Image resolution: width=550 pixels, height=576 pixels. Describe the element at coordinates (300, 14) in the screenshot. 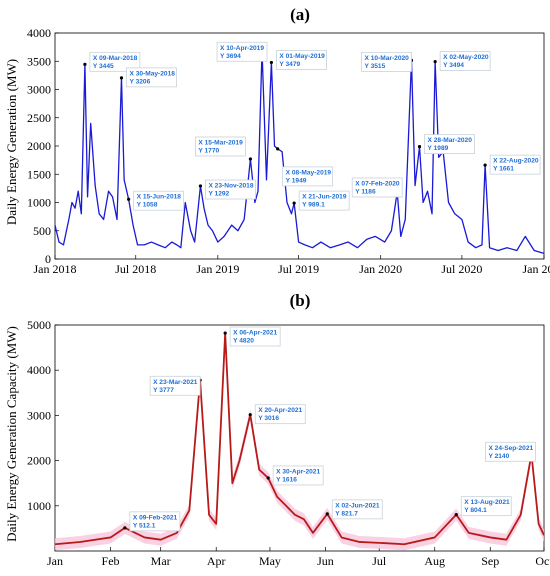

I see `chart-a-title: (a)` at that location.